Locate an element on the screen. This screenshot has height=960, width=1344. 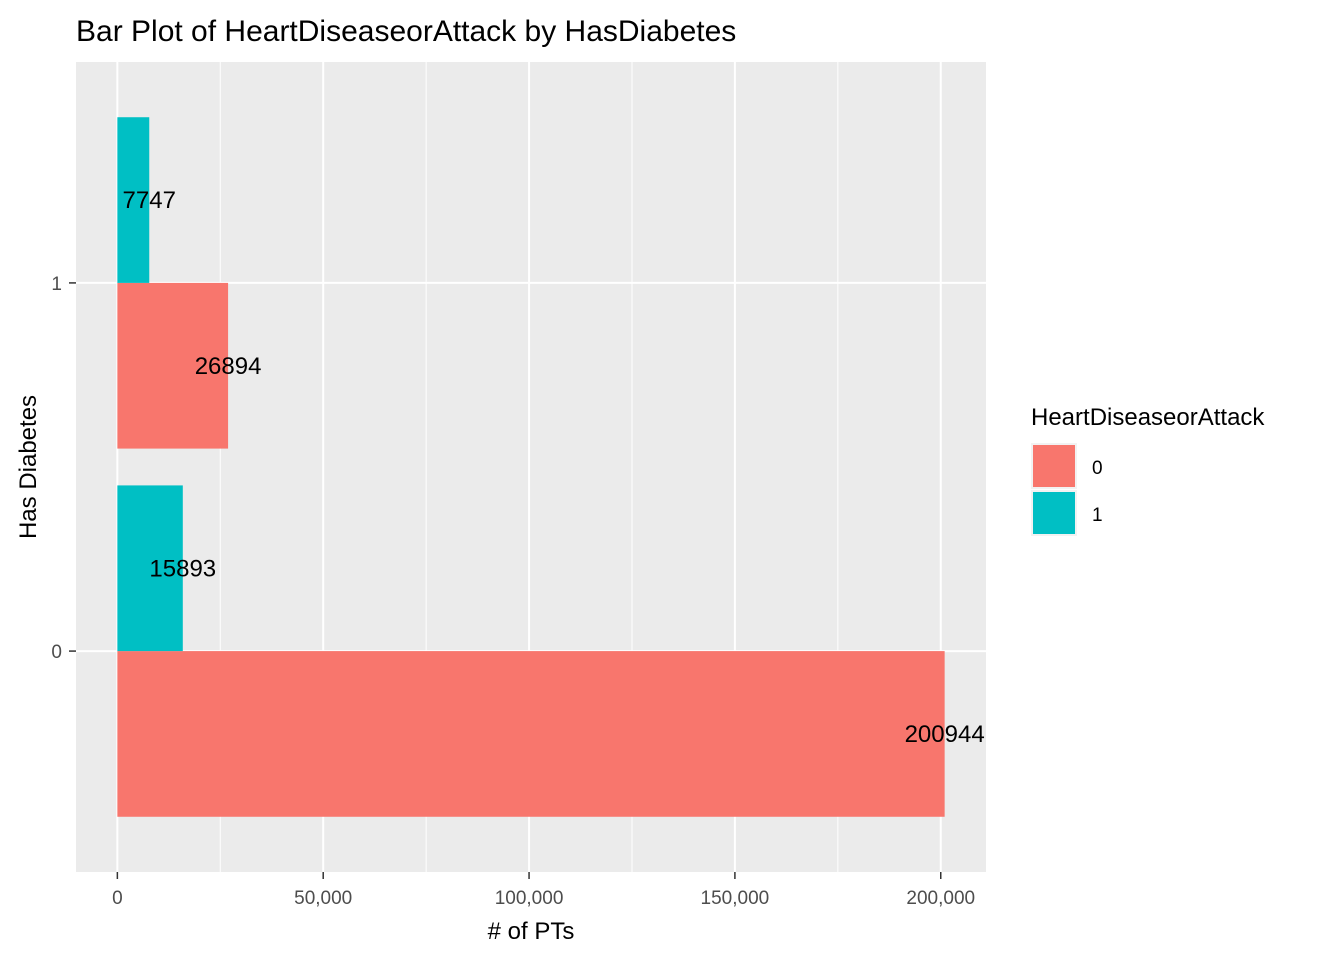
x-tick-label: 100,000 is located at coordinates (529, 898).